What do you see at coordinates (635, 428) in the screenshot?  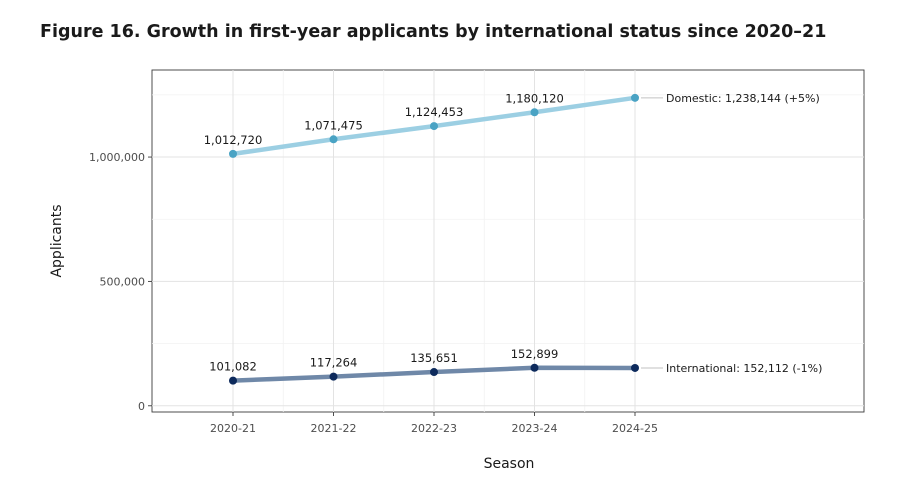 I see `x-tick-label: 2024-25` at bounding box center [635, 428].